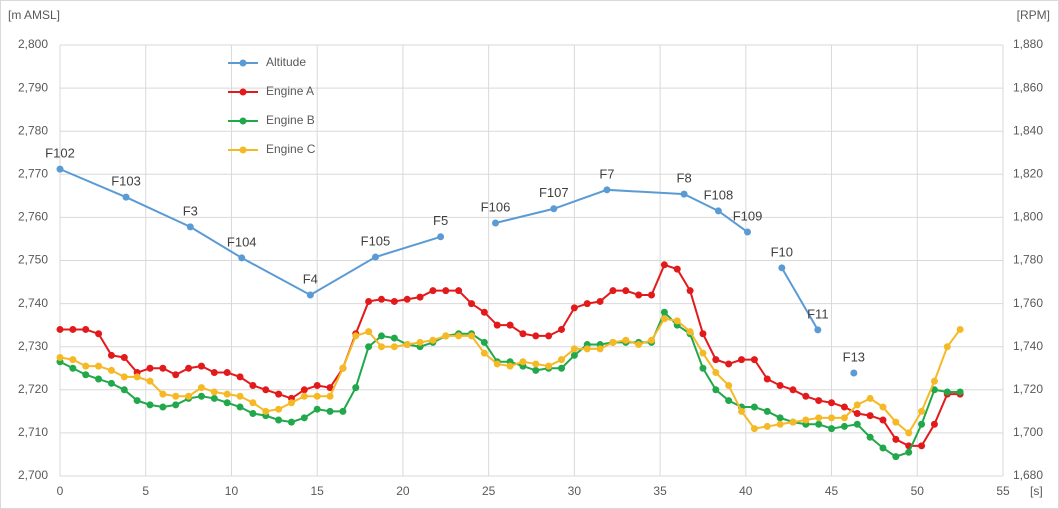 This screenshot has height=509, width=1059. I want to click on y-tick-label: 2,770, so click(33, 173).